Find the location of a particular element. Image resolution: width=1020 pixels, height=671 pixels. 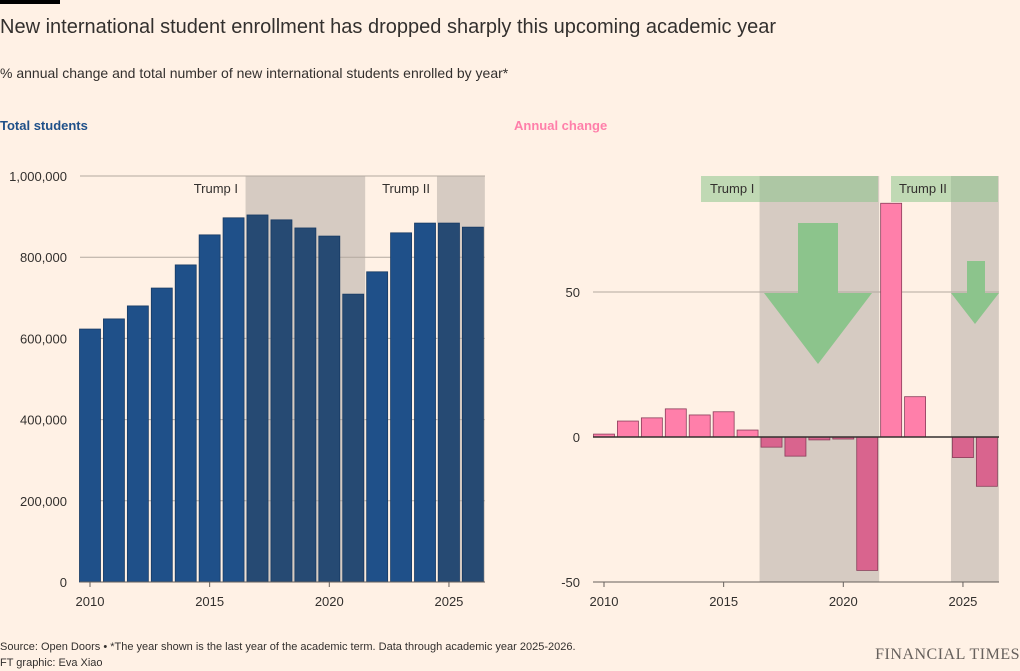

bar-2010 is located at coordinates (90, 455).